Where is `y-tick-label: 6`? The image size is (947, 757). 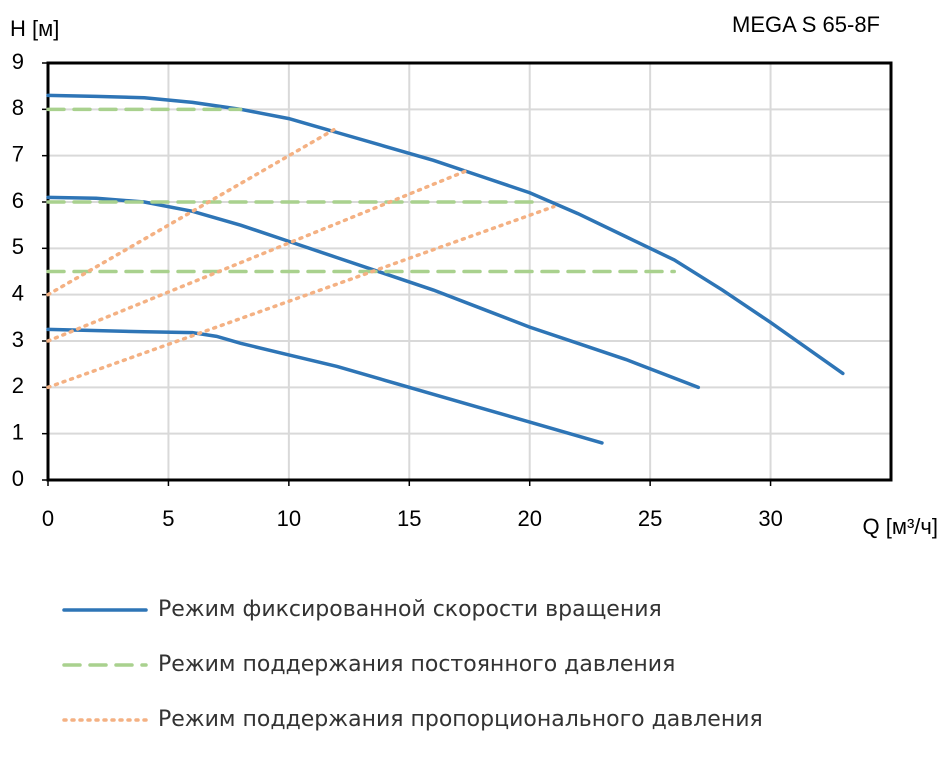 y-tick-label: 6 is located at coordinates (18, 200).